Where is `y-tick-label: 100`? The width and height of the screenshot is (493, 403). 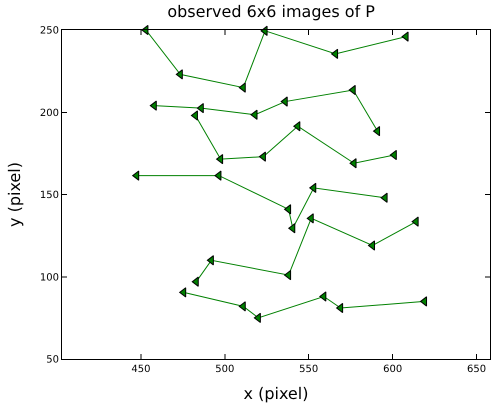 y-tick-label: 100 is located at coordinates (49, 278).